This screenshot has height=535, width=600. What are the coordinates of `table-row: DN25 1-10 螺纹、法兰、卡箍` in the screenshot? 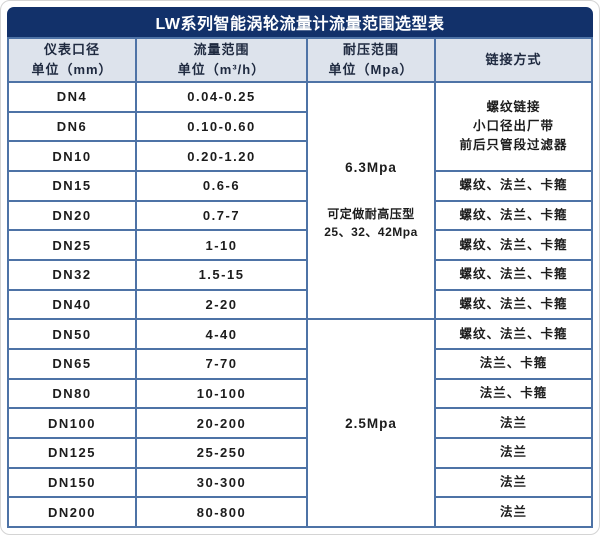 It's located at (300, 245).